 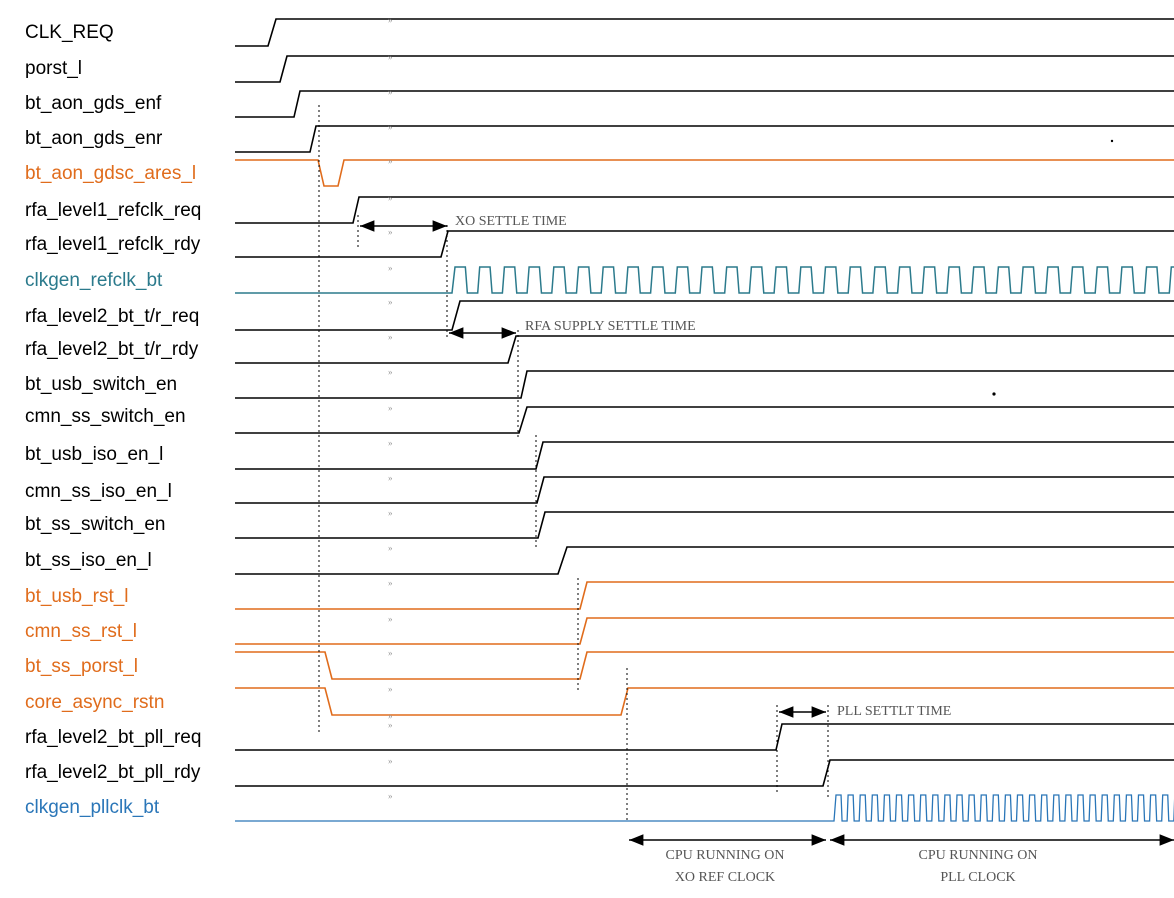 What do you see at coordinates (704, 701) in the screenshot?
I see `waveform-core-async-rstn` at bounding box center [704, 701].